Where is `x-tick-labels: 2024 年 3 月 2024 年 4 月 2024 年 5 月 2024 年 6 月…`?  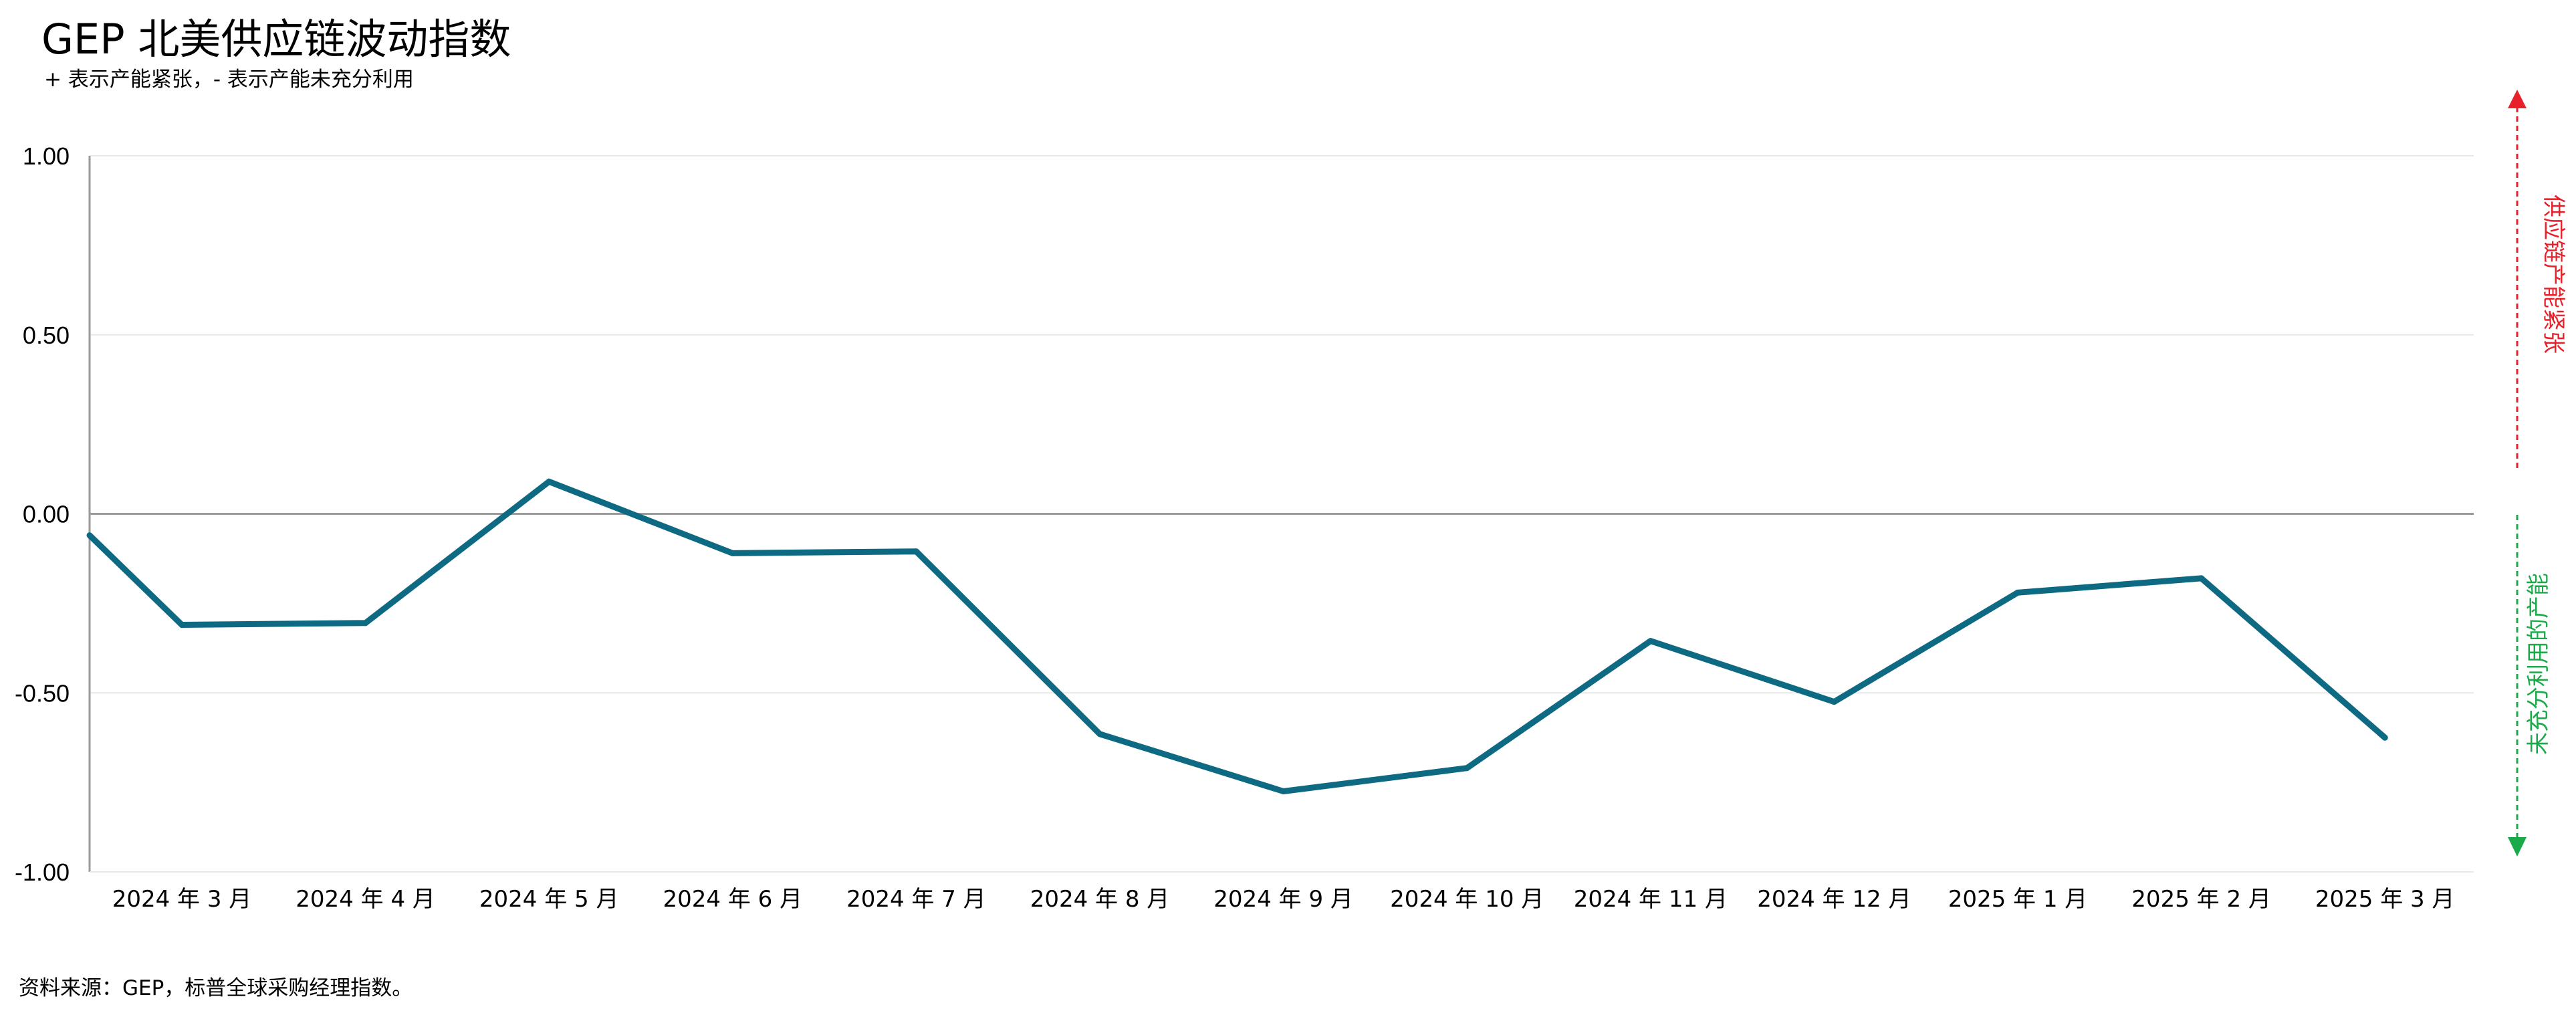
x-tick-labels: 2024 年 3 月 2024 年 4 月 2024 年 5 月 2024 年 6 月… is located at coordinates (1283, 899).